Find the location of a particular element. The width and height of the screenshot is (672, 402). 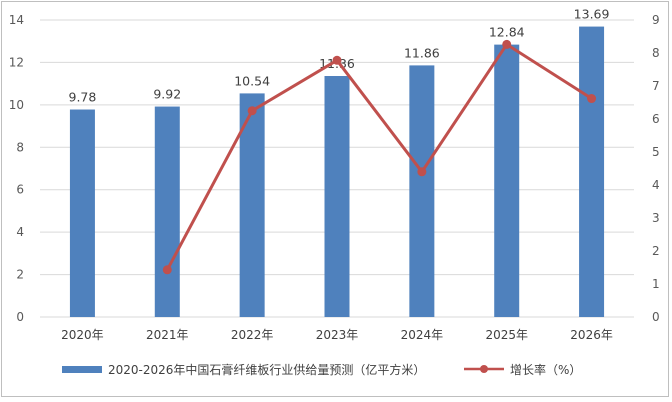

right-axis-ticks: 0 1 2 3 4 5 6 7 8 9 is located at coordinates (656, 168).